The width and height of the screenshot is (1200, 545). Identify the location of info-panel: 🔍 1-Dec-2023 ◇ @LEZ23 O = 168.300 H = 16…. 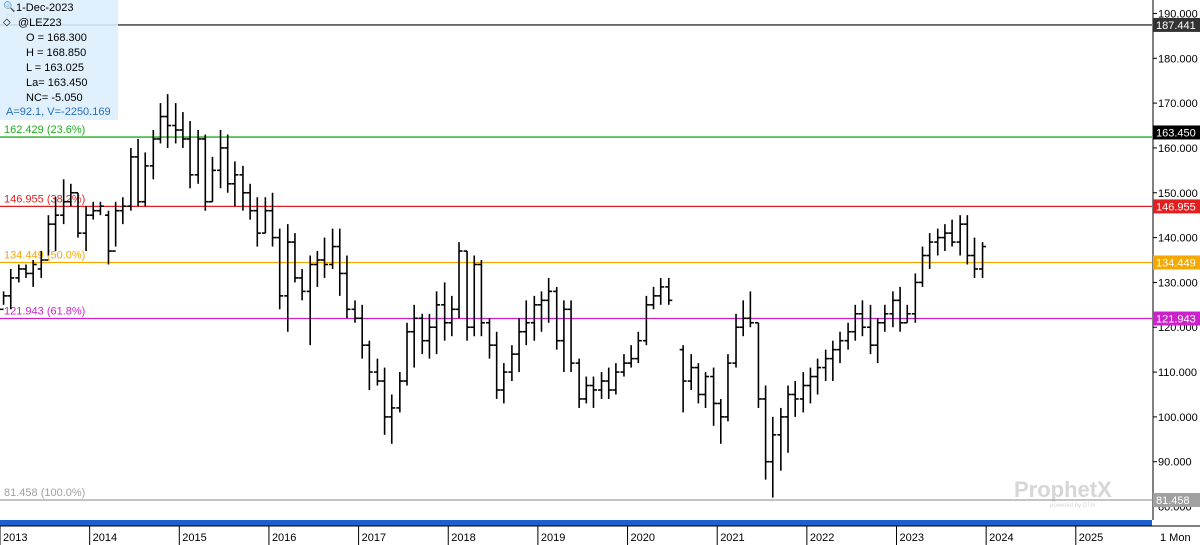
(59, 60).